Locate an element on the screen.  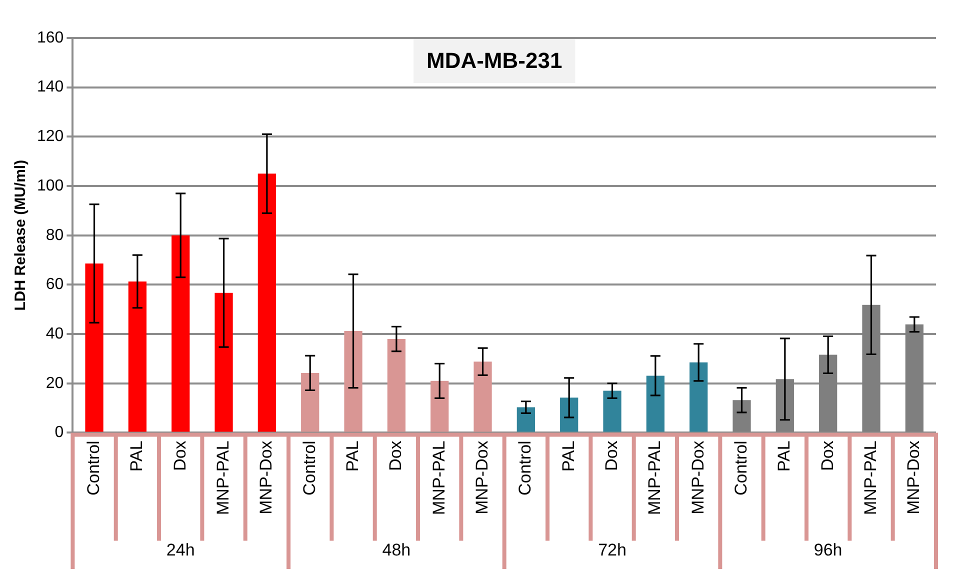
y-tick-label: 160 is located at coordinates (50, 37).